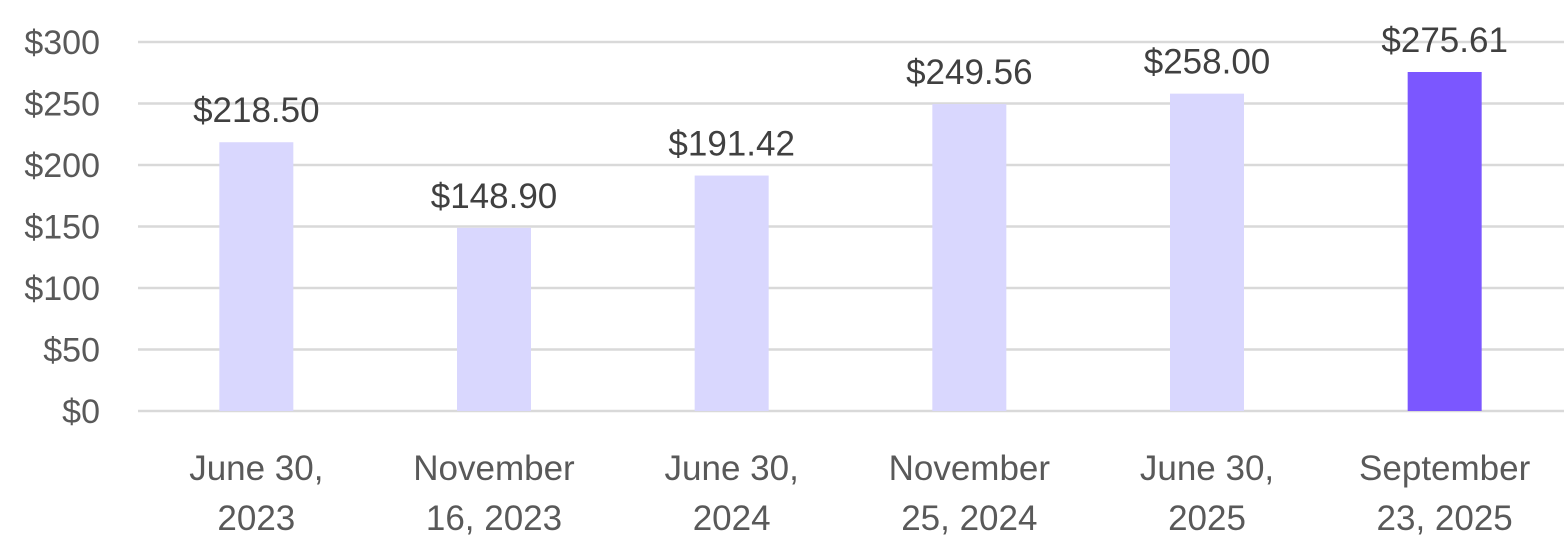 The height and width of the screenshot is (549, 1564). Describe the element at coordinates (62, 289) in the screenshot. I see `y-tick-label: $100` at that location.